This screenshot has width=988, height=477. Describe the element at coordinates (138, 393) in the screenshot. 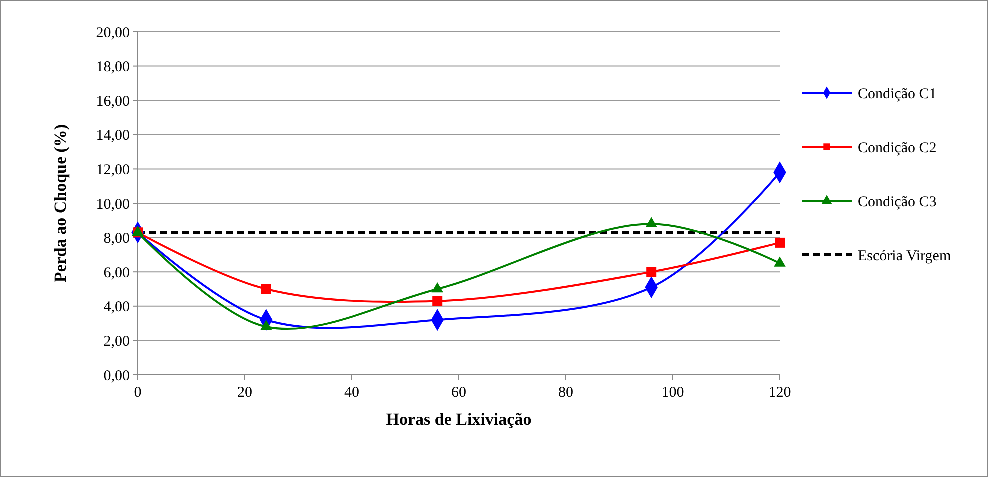

I see `x-tick-label: 0` at that location.